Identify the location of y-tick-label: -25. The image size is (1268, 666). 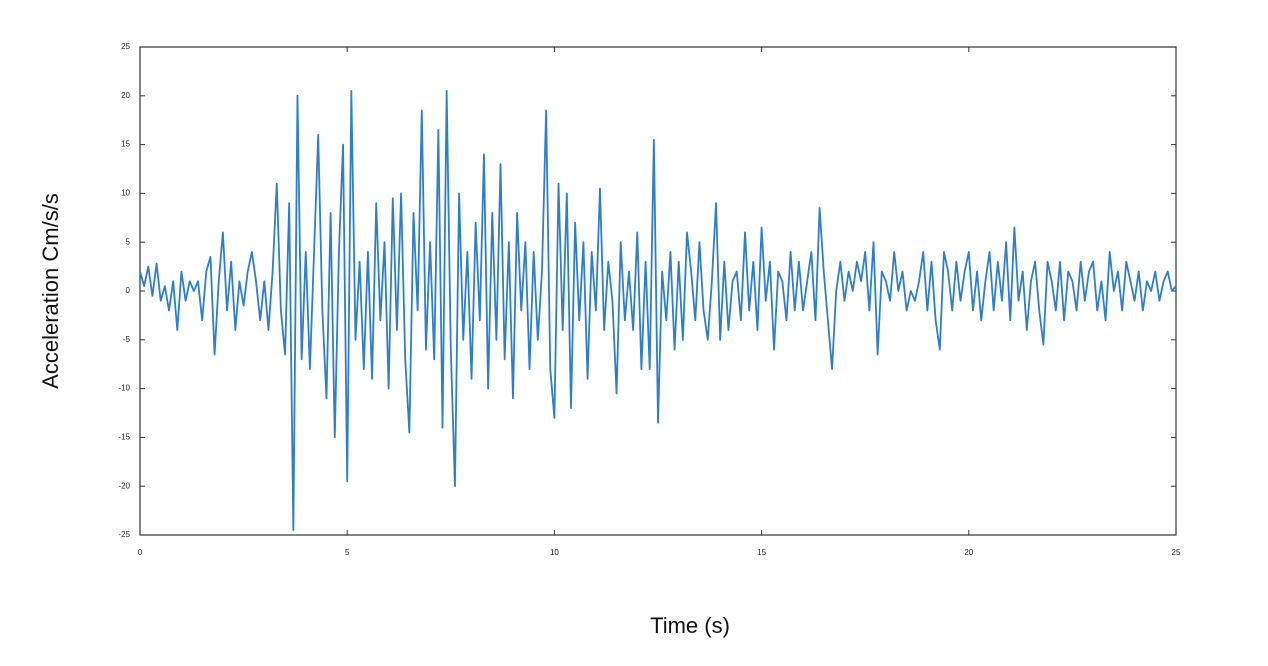
(124, 534).